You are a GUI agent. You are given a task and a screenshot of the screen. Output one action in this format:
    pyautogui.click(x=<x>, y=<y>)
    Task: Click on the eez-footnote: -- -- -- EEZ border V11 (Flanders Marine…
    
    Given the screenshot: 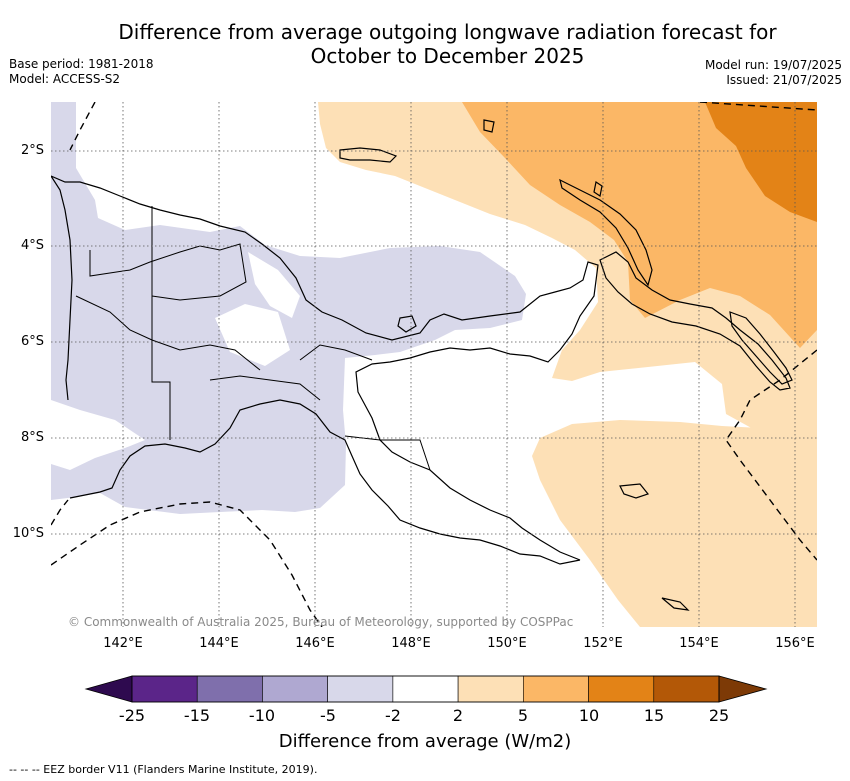 What is the action you would take?
    pyautogui.click(x=163, y=769)
    